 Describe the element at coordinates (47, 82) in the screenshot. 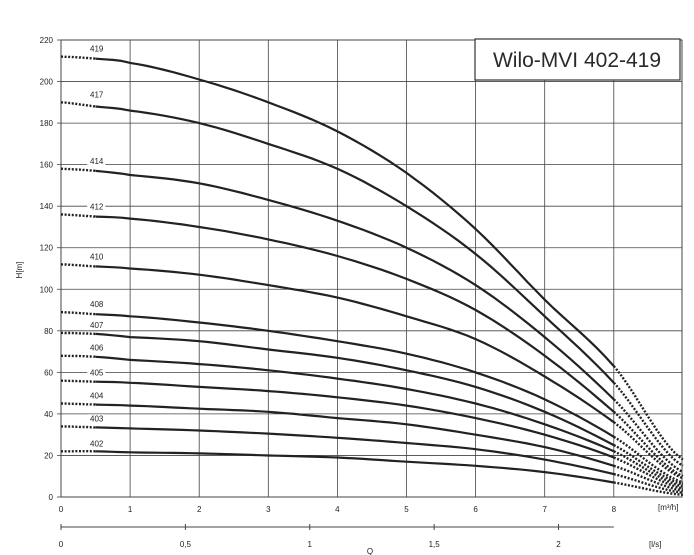

I see `y-tick-label: 200` at that location.